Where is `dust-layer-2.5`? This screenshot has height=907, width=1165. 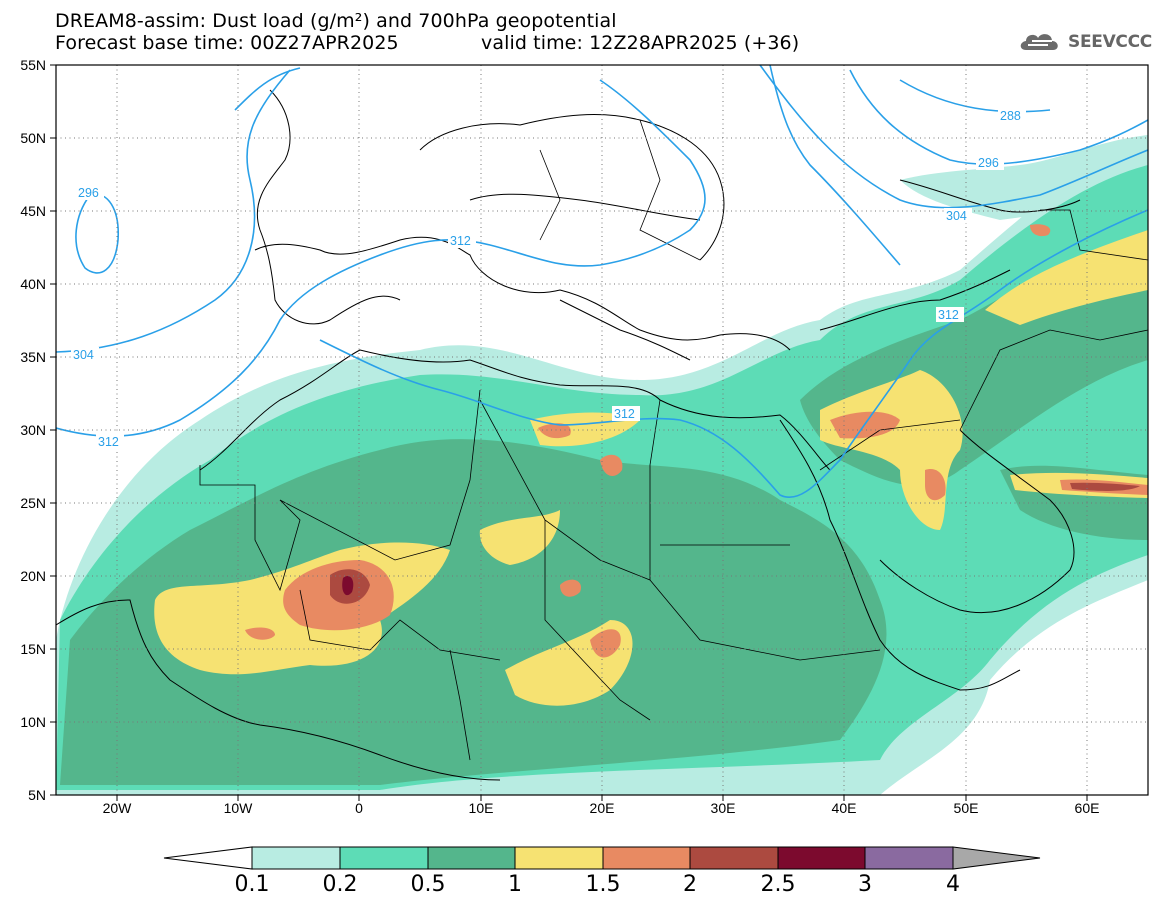
dust-layer-2.5 is located at coordinates (348, 585).